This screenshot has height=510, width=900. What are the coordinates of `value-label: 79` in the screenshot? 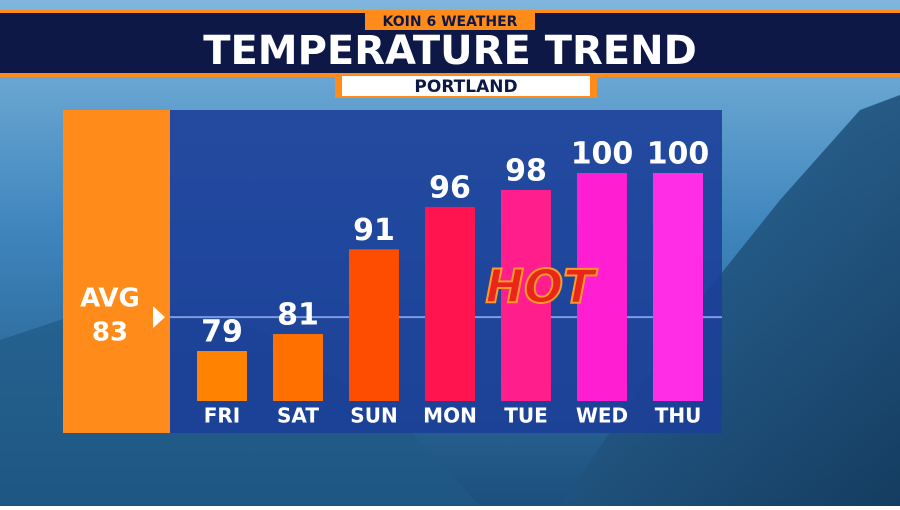 It's located at (222, 332).